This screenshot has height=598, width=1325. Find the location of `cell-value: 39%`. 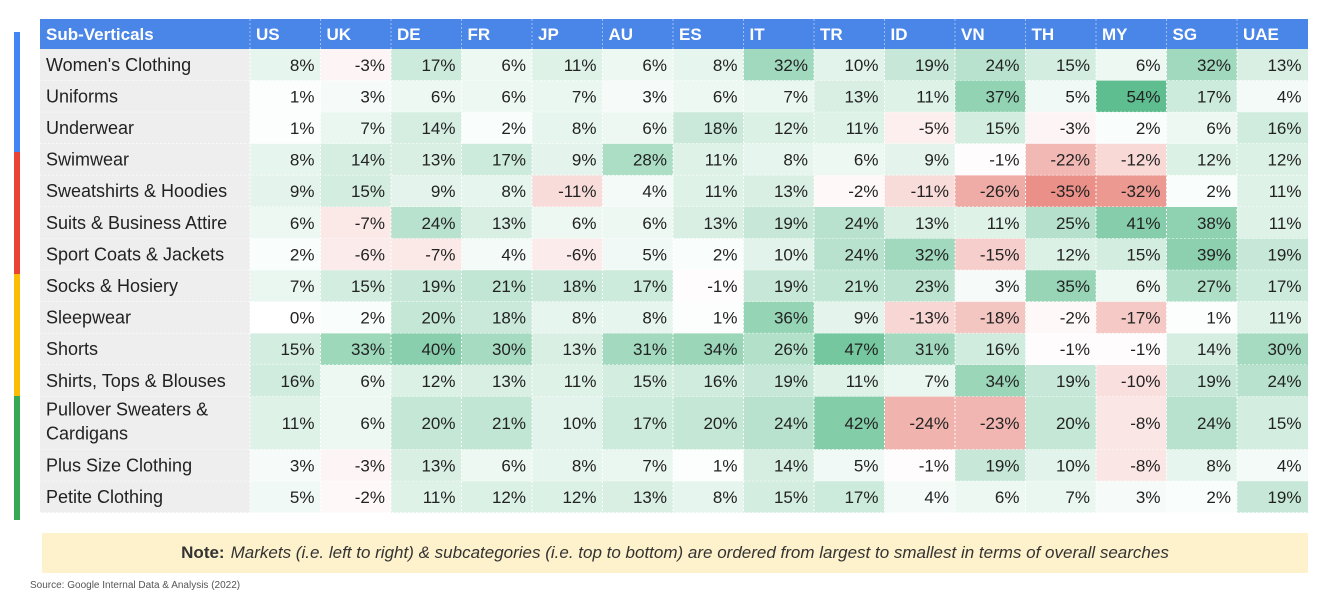

cell-value: 39% is located at coordinates (1214, 254).